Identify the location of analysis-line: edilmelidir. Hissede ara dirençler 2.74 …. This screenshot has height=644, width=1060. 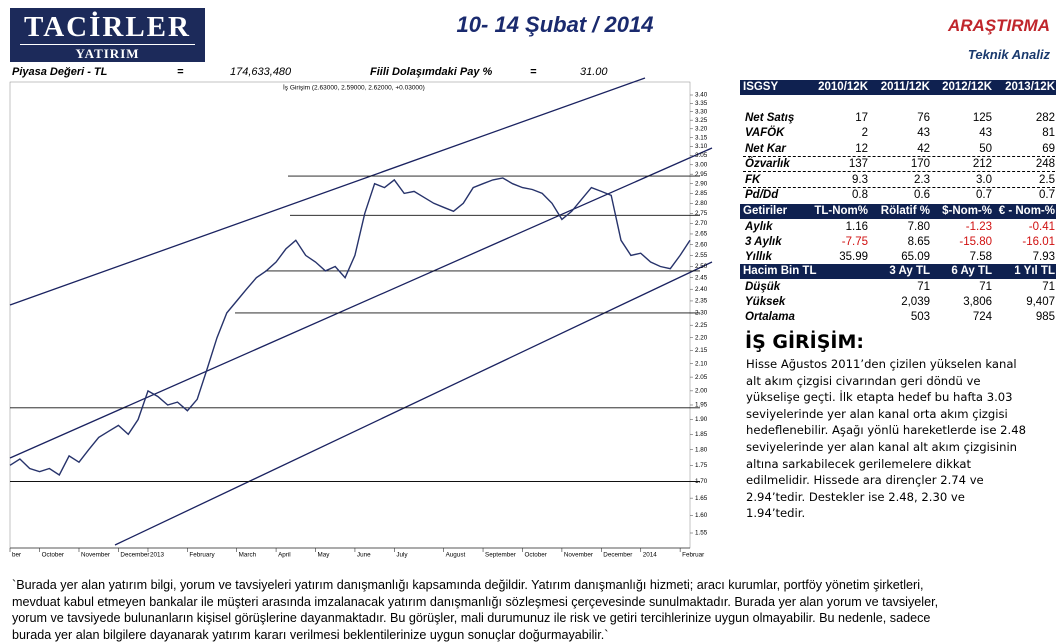
(865, 480).